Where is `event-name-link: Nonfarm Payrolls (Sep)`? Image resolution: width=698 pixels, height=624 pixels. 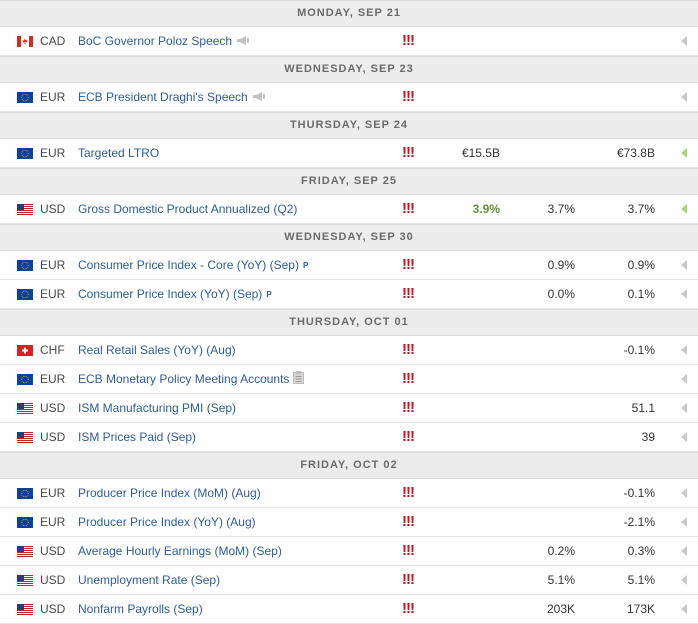 event-name-link: Nonfarm Payrolls (Sep) is located at coordinates (140, 609).